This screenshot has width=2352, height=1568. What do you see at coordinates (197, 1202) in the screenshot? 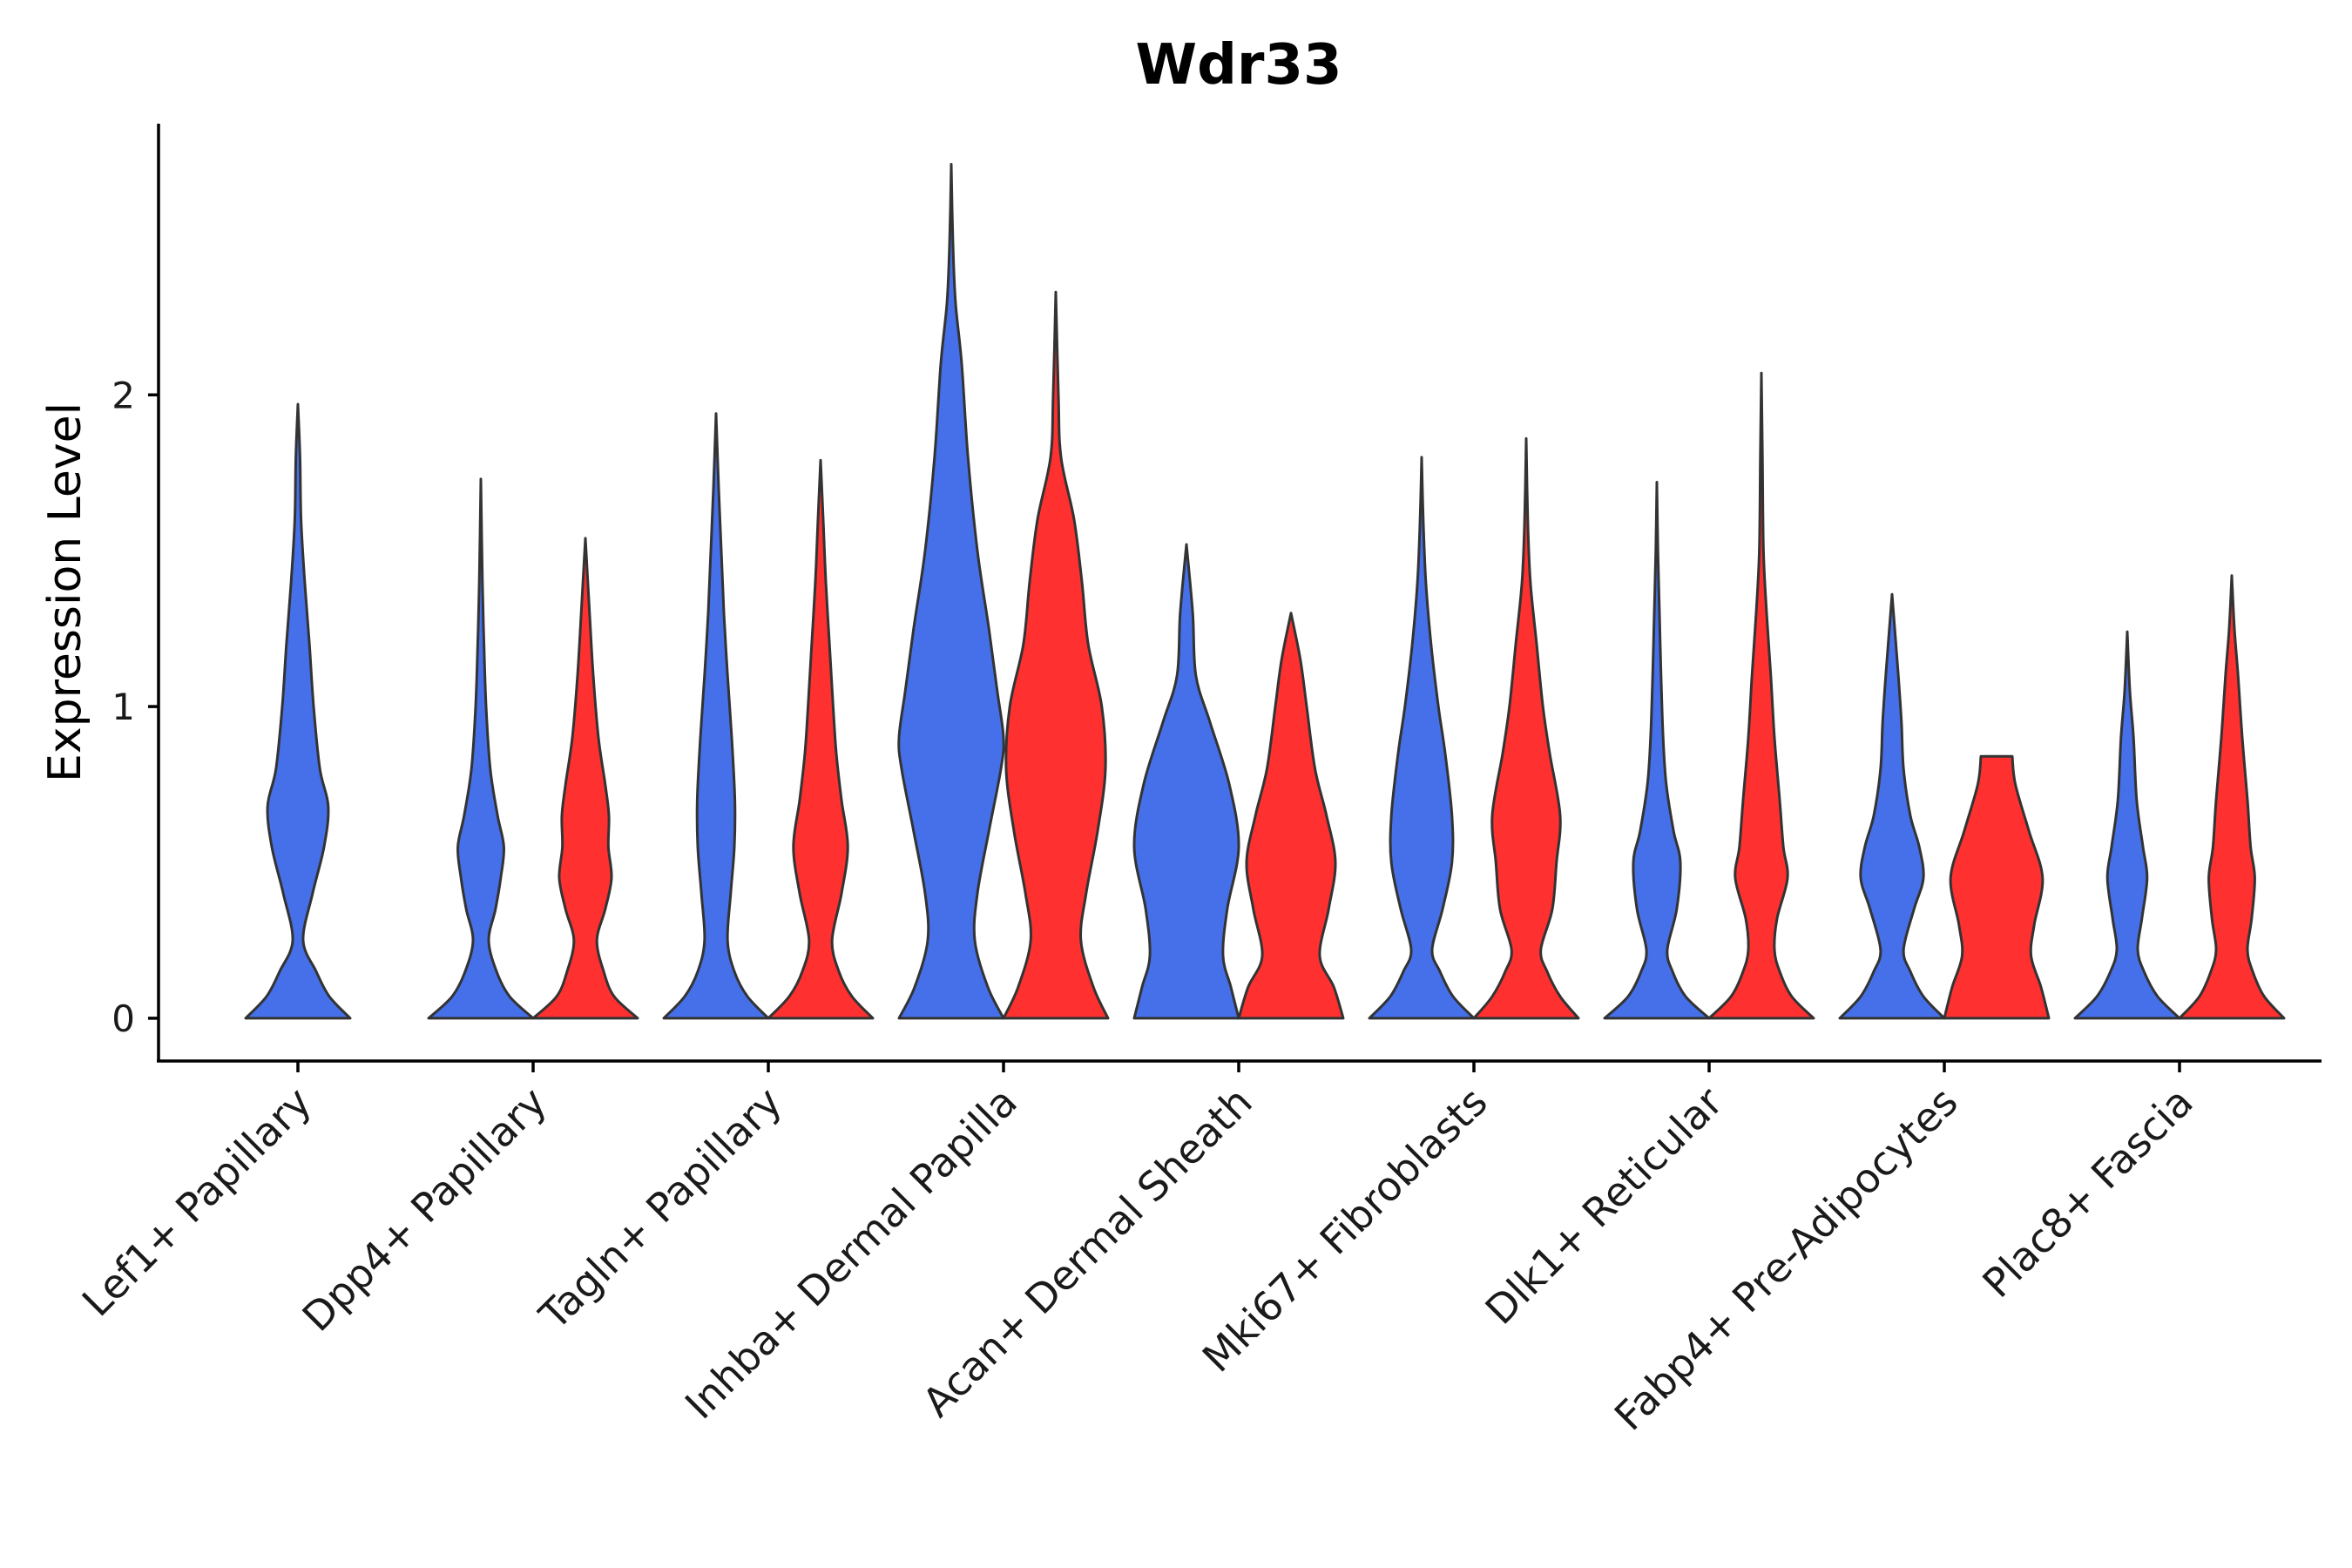
I see `x-tick-label: Lef1+ Papillary` at bounding box center [197, 1202].